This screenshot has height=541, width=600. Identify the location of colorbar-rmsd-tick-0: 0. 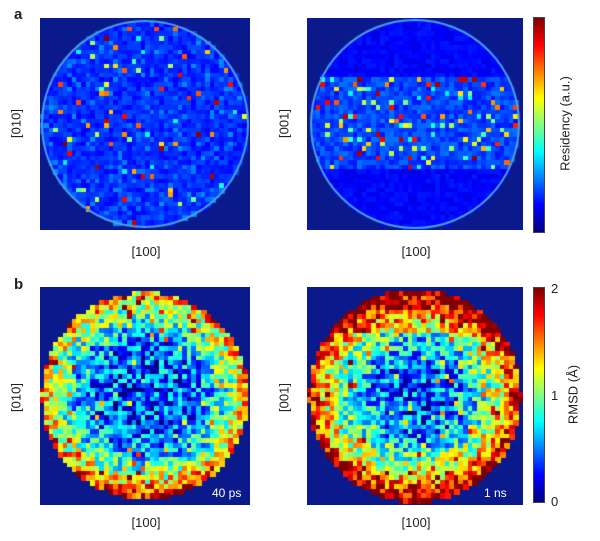
(555, 501).